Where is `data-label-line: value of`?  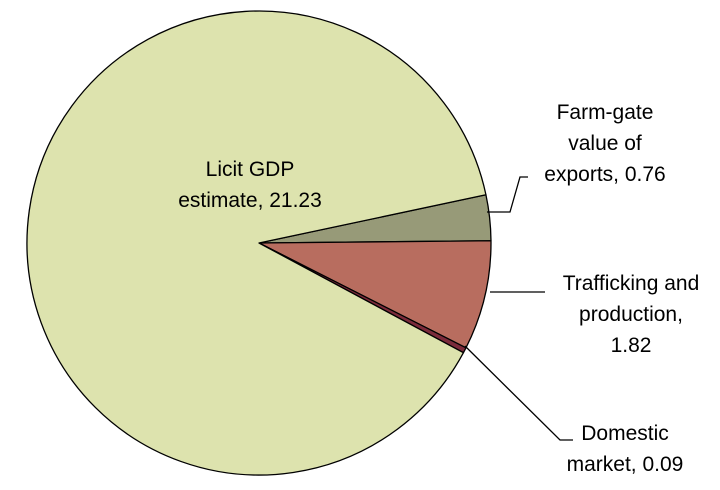
data-label-line: value of is located at coordinates (605, 143).